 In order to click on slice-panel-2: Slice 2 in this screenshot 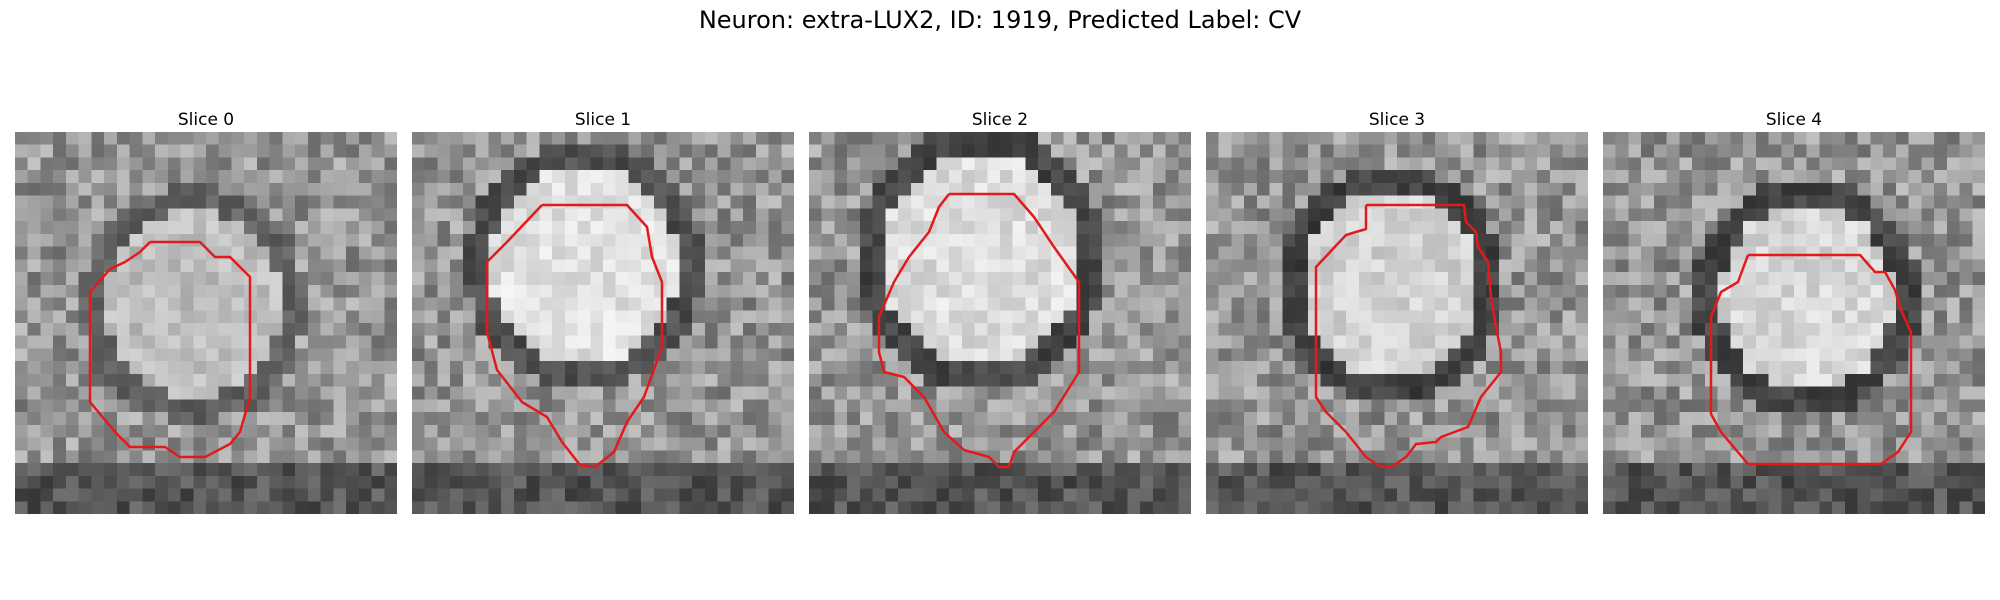, I will do `click(1000, 311)`.